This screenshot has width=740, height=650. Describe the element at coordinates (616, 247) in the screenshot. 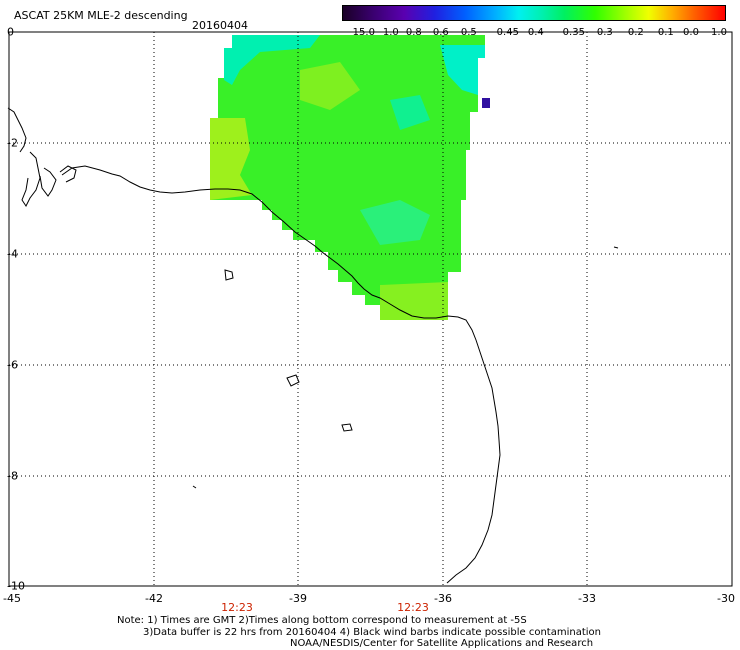

I see `speck-east` at that location.